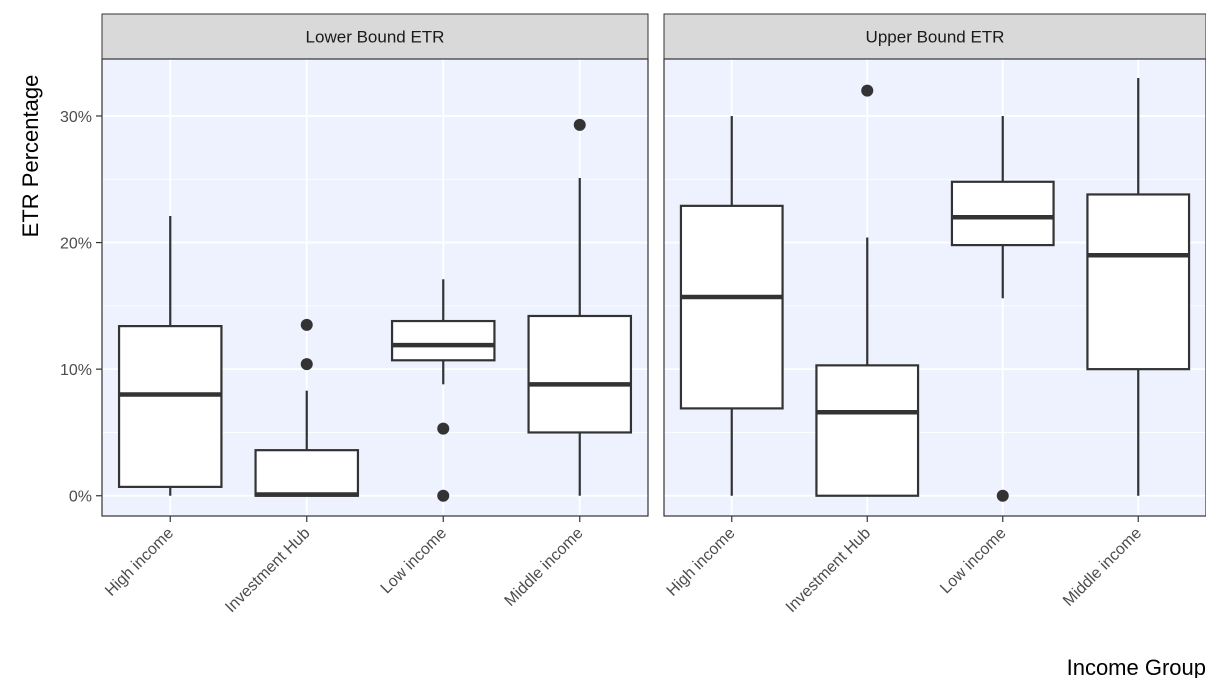  Describe the element at coordinates (935, 37) in the screenshot. I see `facet-strip-label: Upper Bound ETR` at that location.